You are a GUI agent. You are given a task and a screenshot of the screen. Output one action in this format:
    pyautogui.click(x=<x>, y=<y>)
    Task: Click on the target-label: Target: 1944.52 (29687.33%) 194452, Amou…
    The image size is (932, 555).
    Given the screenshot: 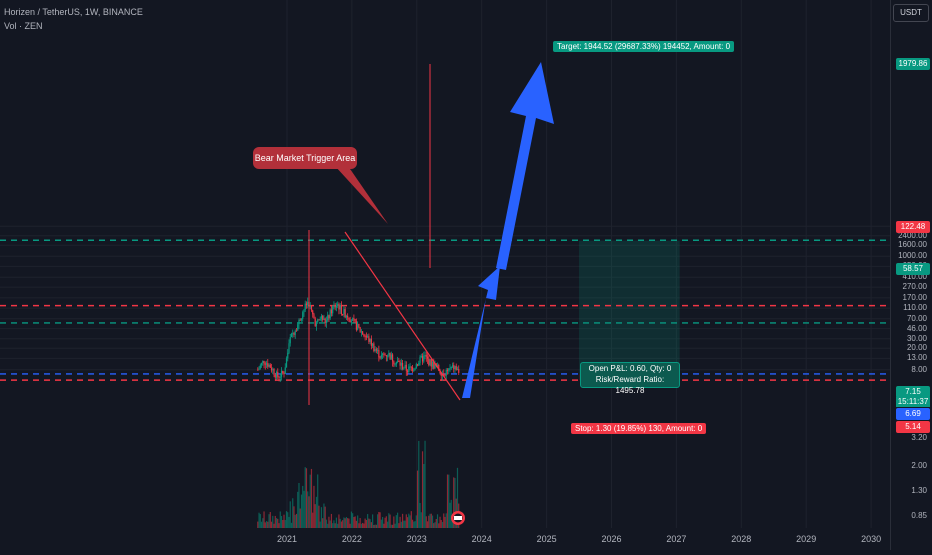 What is the action you would take?
    pyautogui.click(x=644, y=46)
    